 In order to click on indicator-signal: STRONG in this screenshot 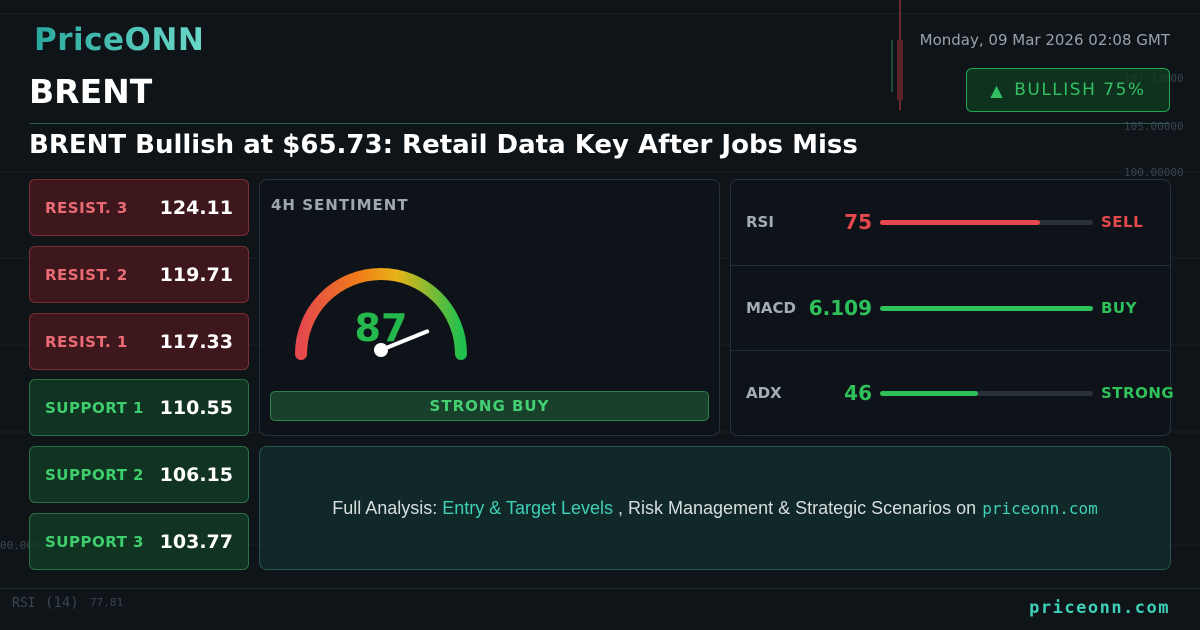, I will do `click(1138, 393)`.